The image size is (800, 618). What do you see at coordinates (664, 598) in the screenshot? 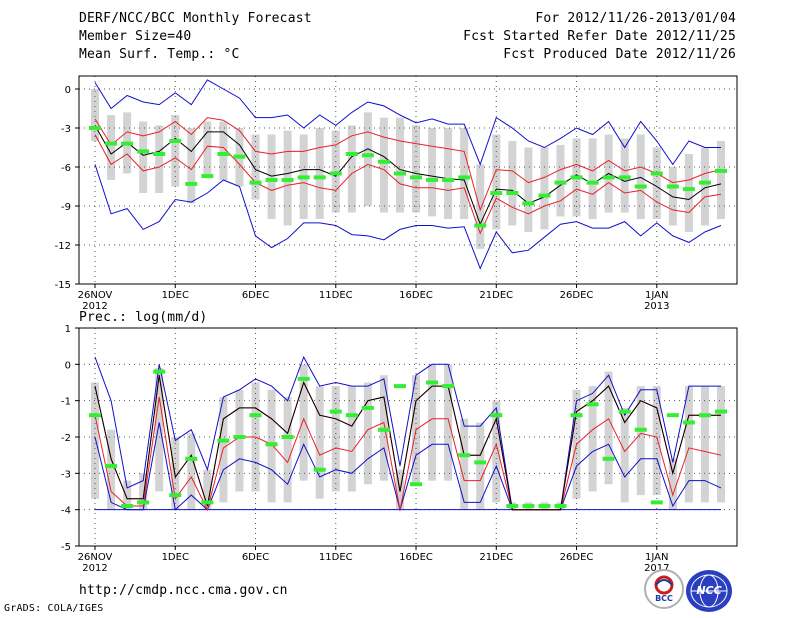
I see `bcc-logo-text: BCC` at bounding box center [664, 598].